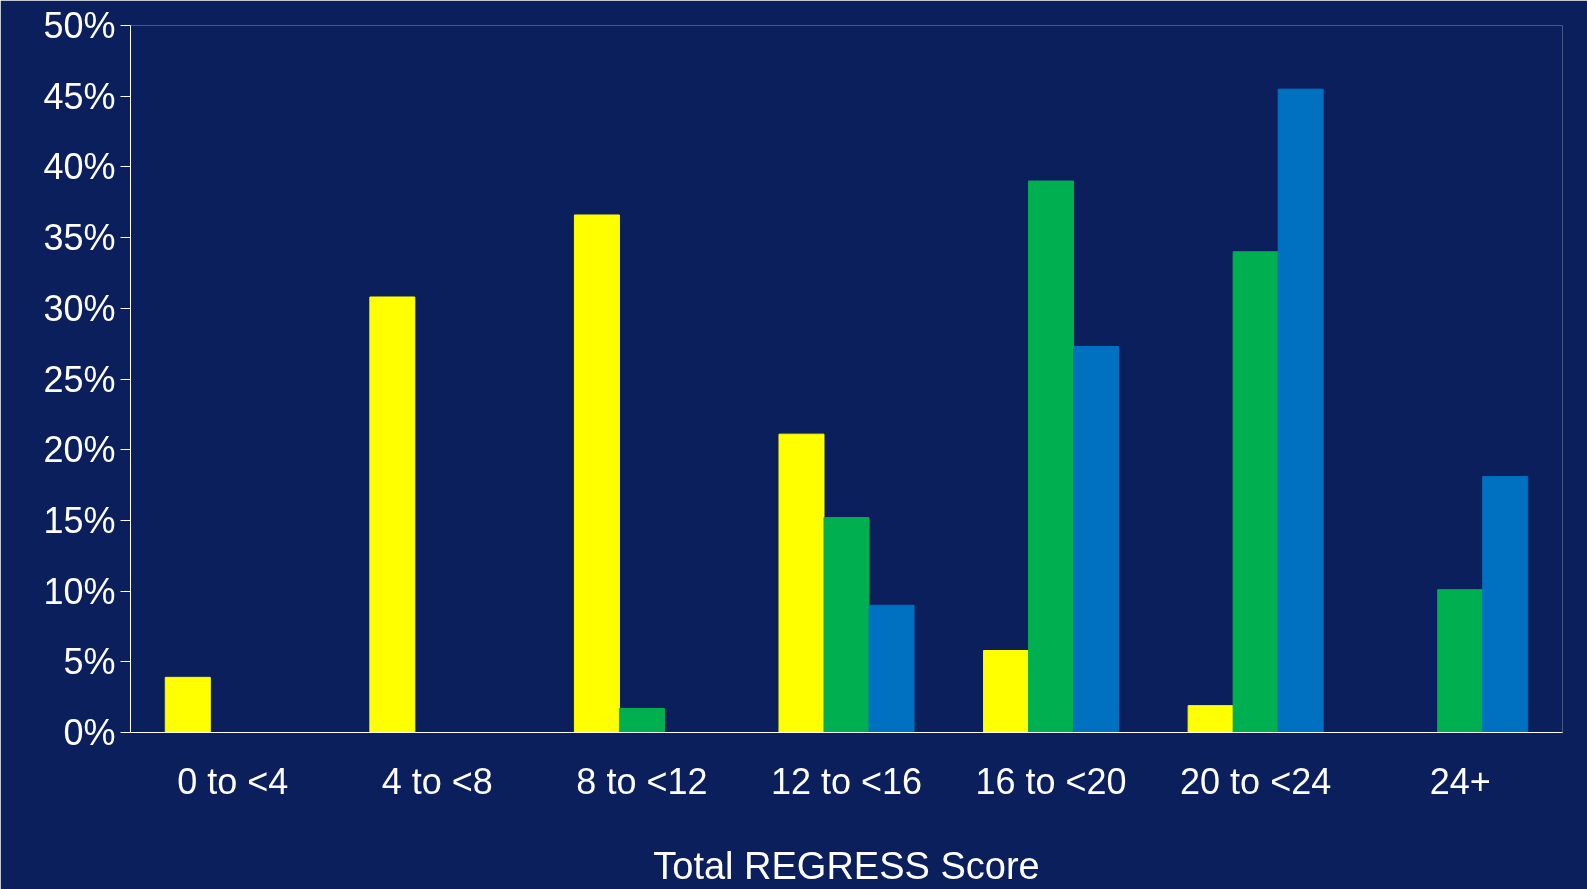 The image size is (1587, 889). I want to click on x-axis-title: Total REGRESS Score, so click(846, 865).